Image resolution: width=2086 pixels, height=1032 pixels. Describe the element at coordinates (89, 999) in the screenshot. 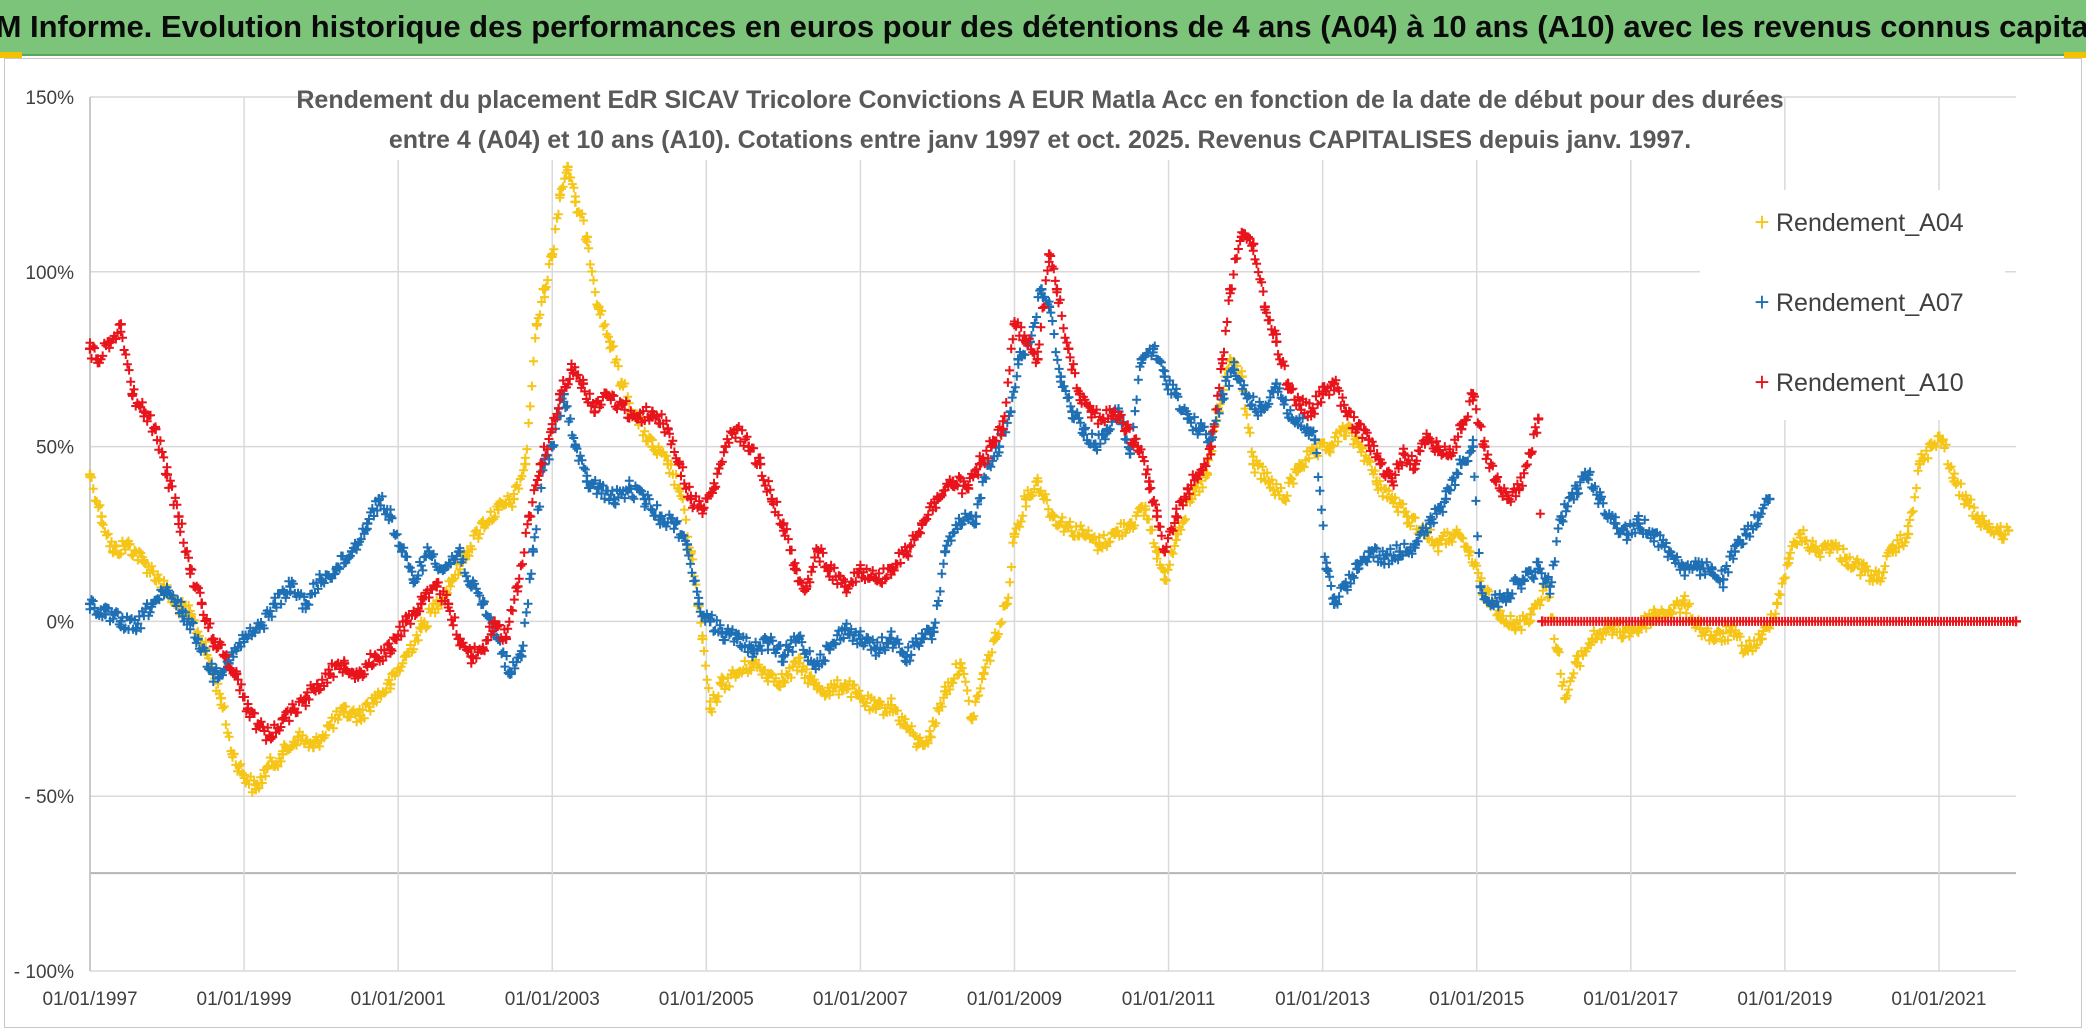

I see `x-tick-label: 01/01/1997` at that location.